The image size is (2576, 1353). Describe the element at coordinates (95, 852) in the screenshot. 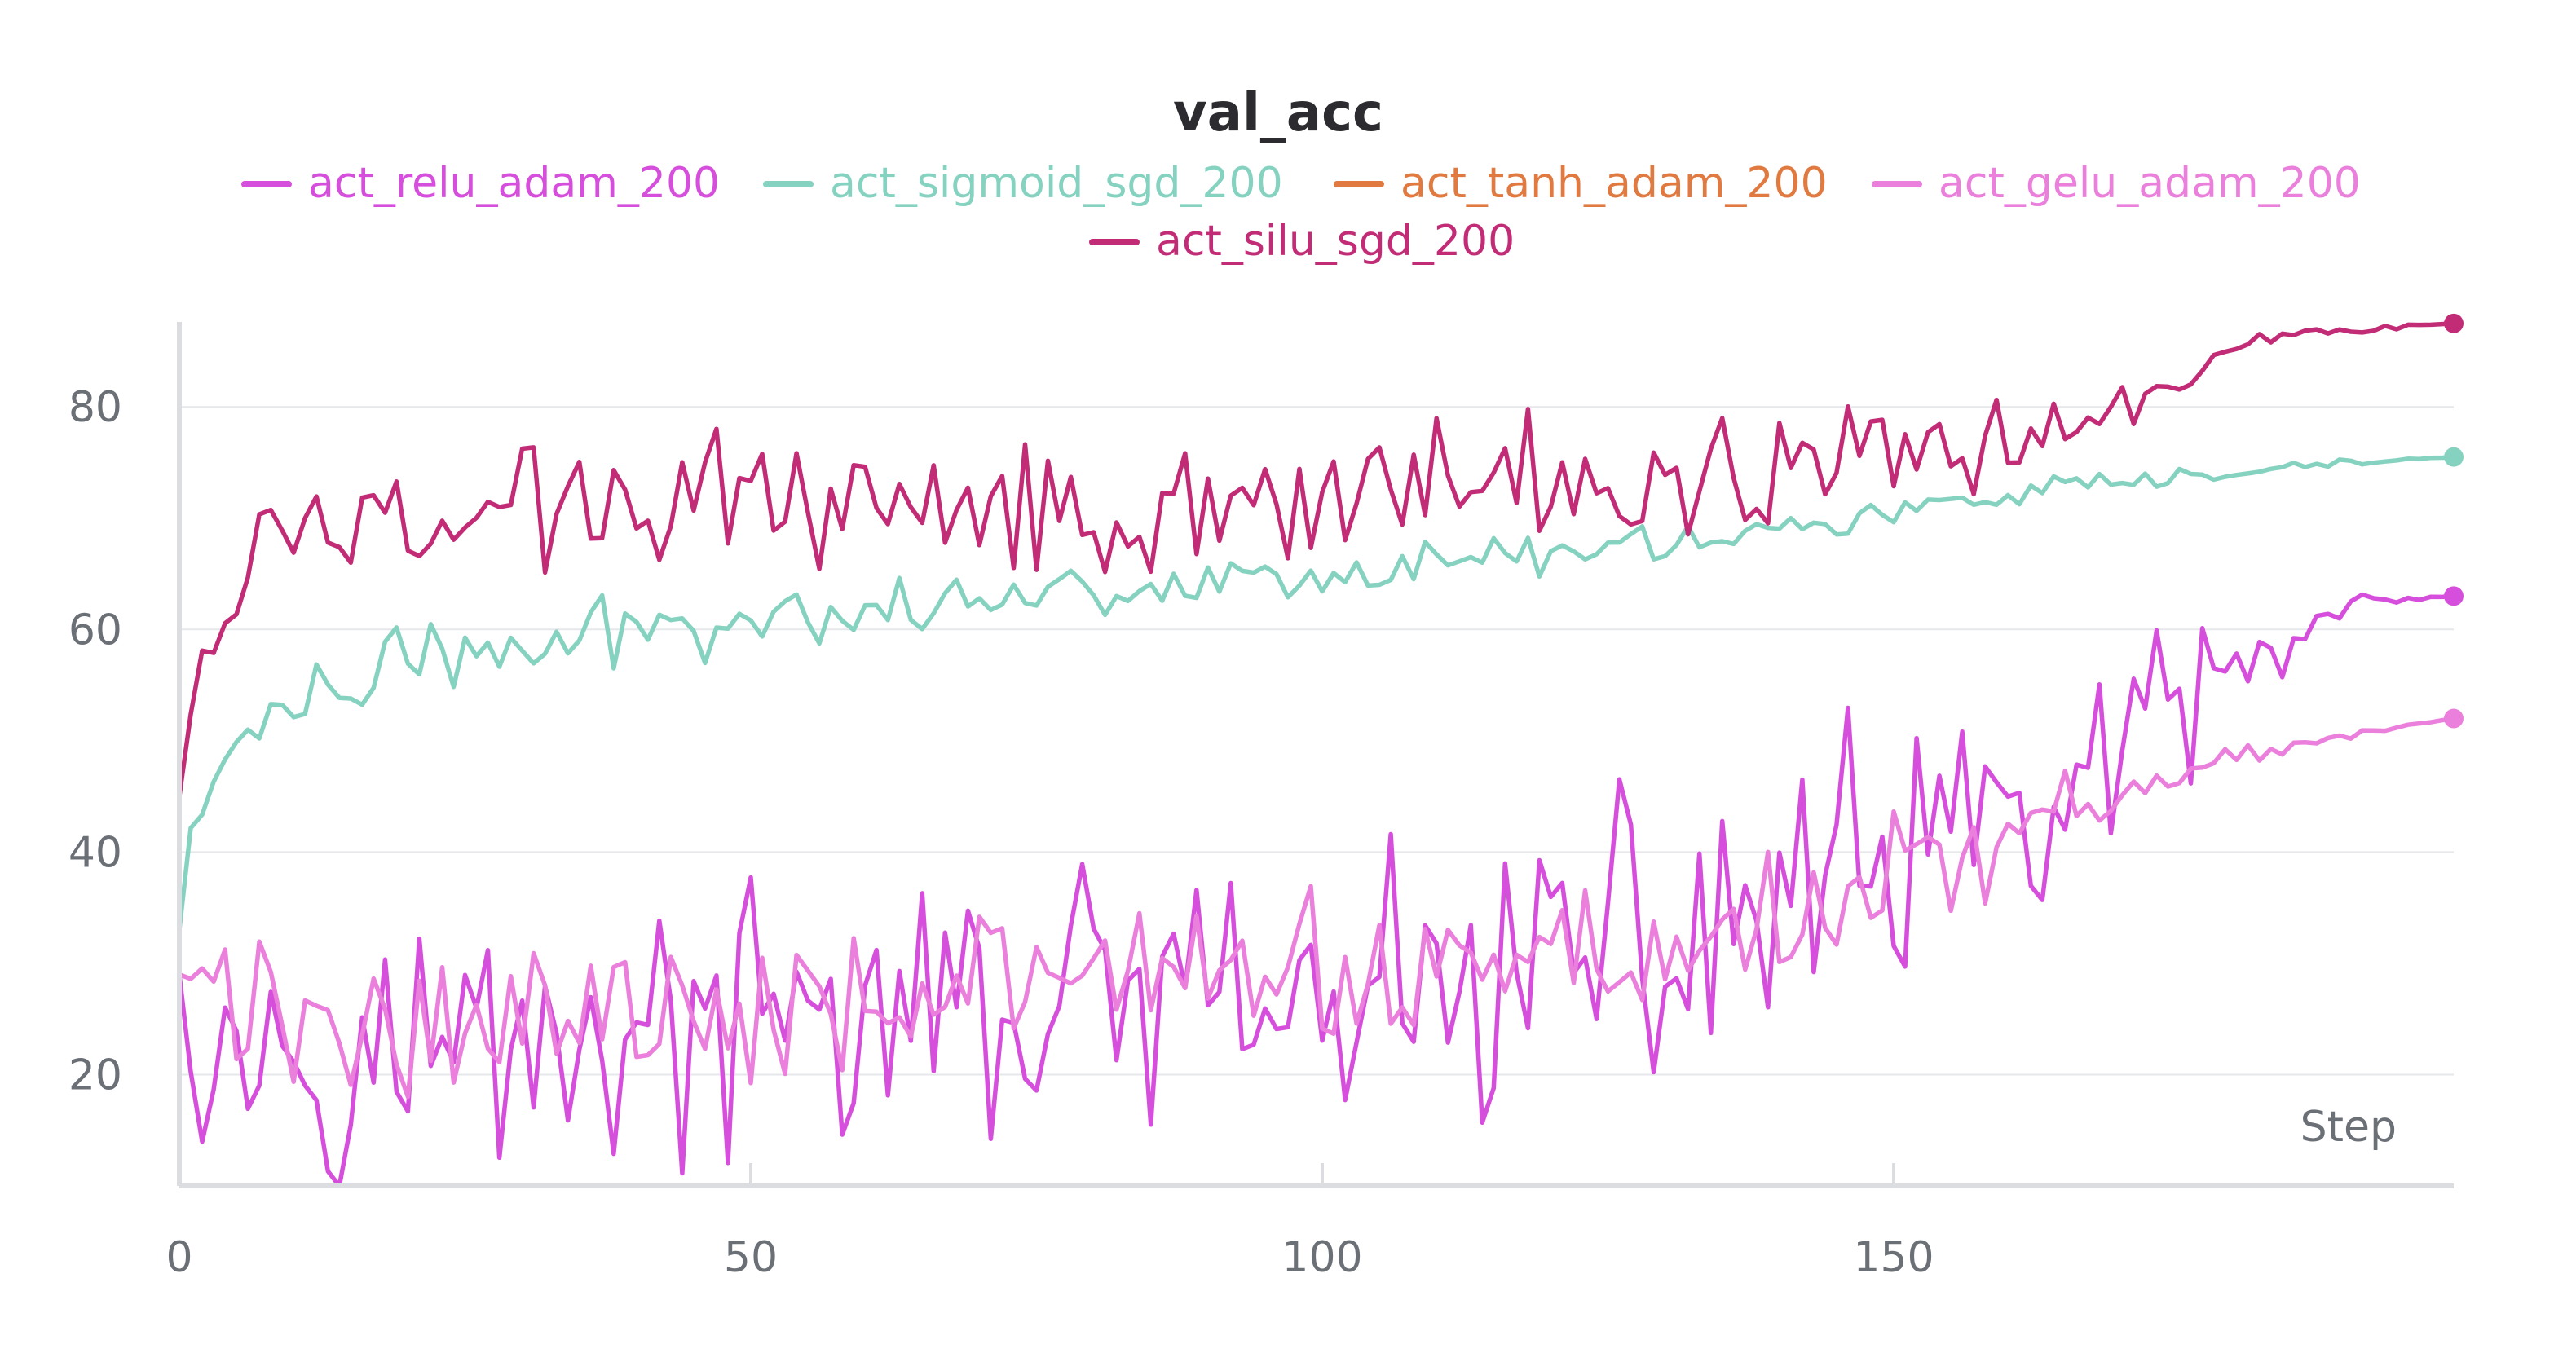

I see `y-tick-label: 40` at that location.